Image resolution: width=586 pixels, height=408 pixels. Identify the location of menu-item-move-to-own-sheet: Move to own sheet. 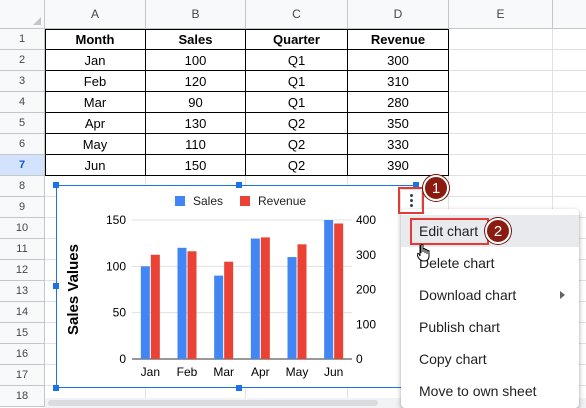
(490, 391).